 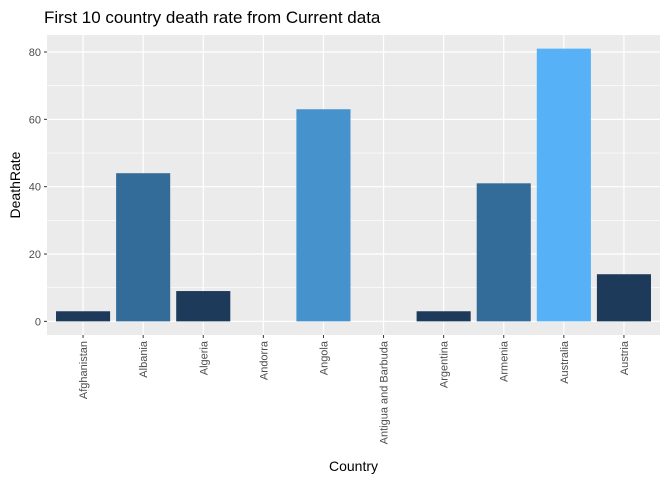 I want to click on x-tick-label: Andorra, so click(x=264, y=360).